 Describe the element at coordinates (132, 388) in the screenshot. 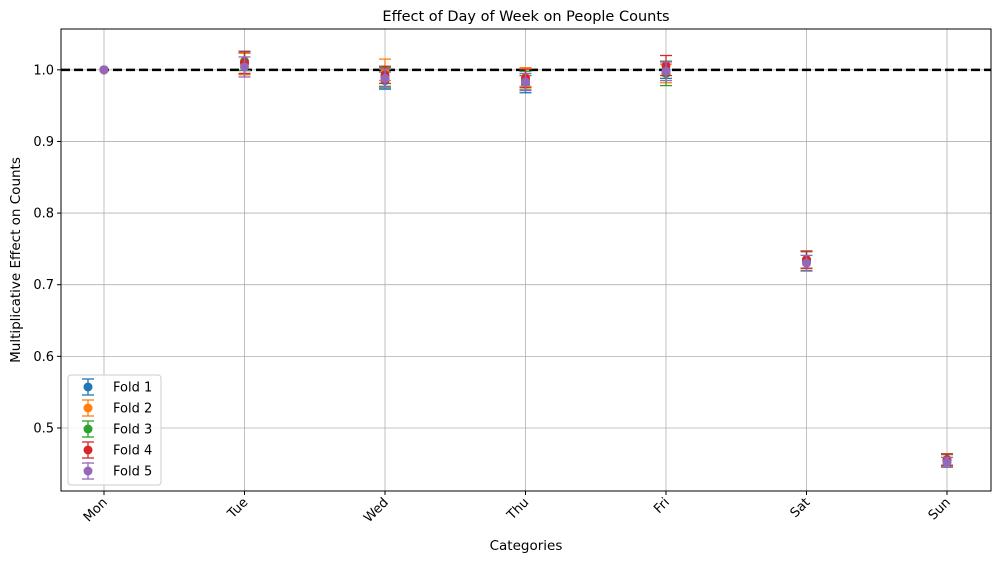

I see `legend-label: Fold 1` at that location.